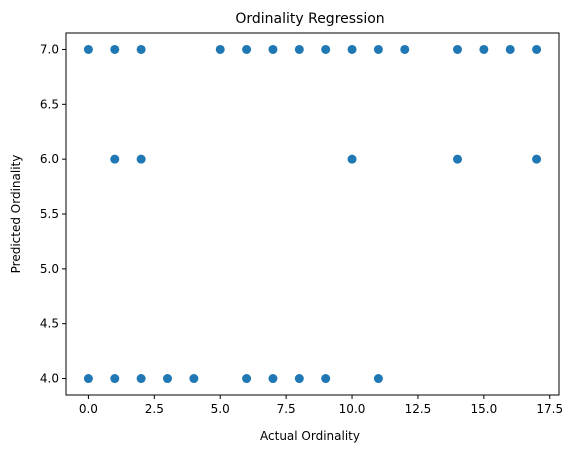 This screenshot has width=573, height=453. What do you see at coordinates (49, 104) in the screenshot?
I see `y-tick-label: 6.5` at bounding box center [49, 104].